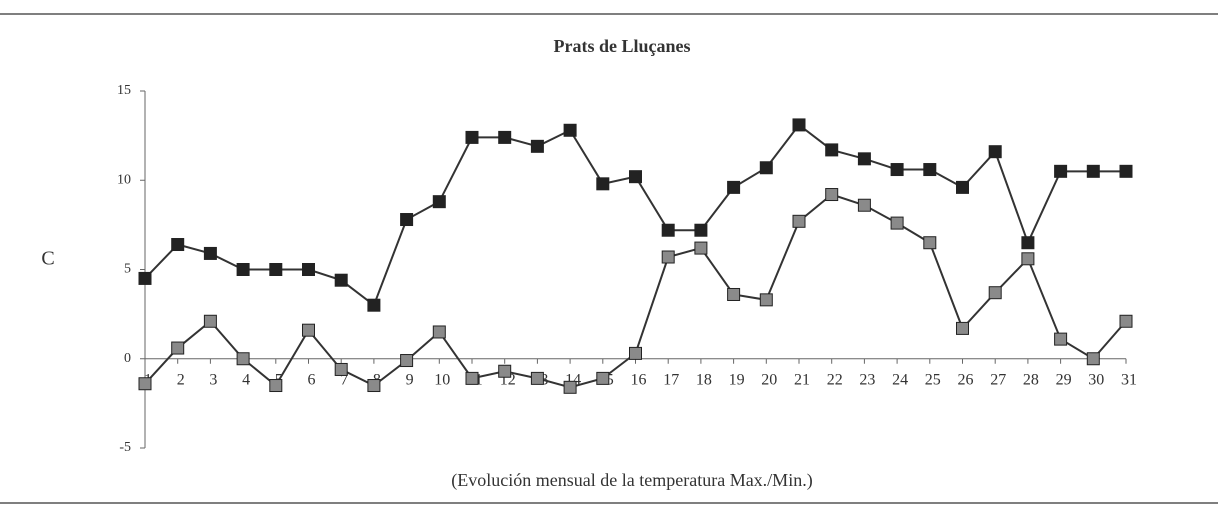  Describe the element at coordinates (1031, 379) in the screenshot. I see `x-tick-label: 28` at that location.